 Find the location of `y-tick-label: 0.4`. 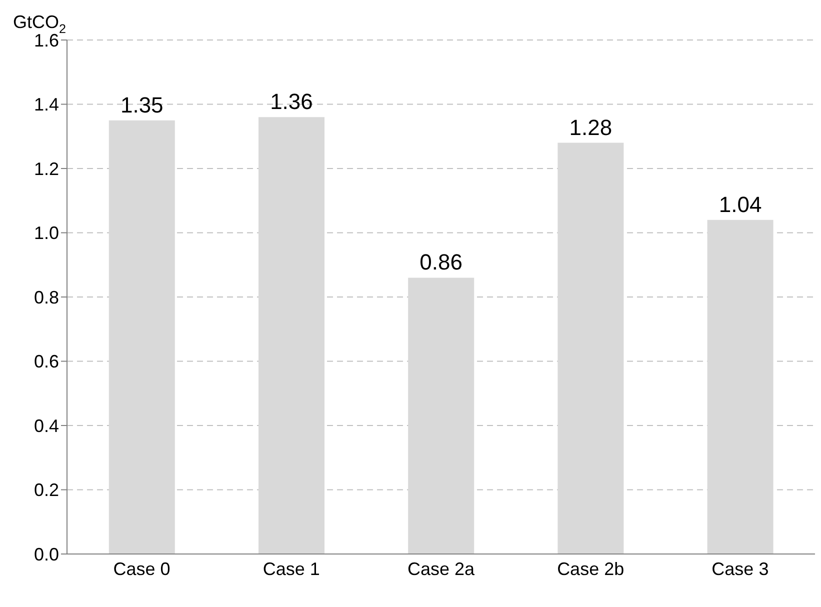

y-tick-label: 0.4 is located at coordinates (46, 426).